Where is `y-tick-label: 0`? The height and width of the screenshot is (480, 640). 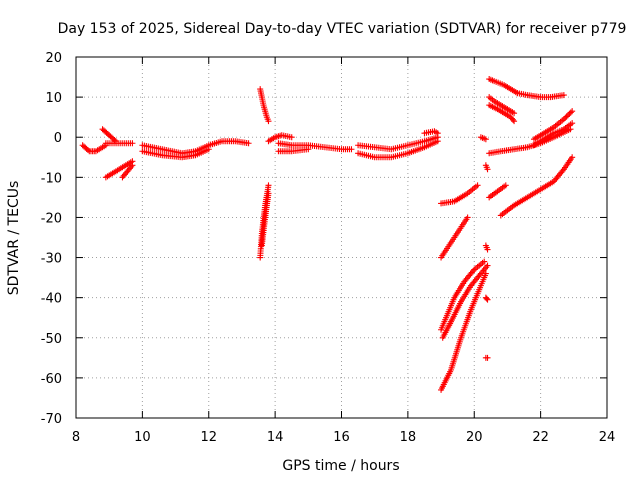 y-tick-label: 0 is located at coordinates (58, 138).